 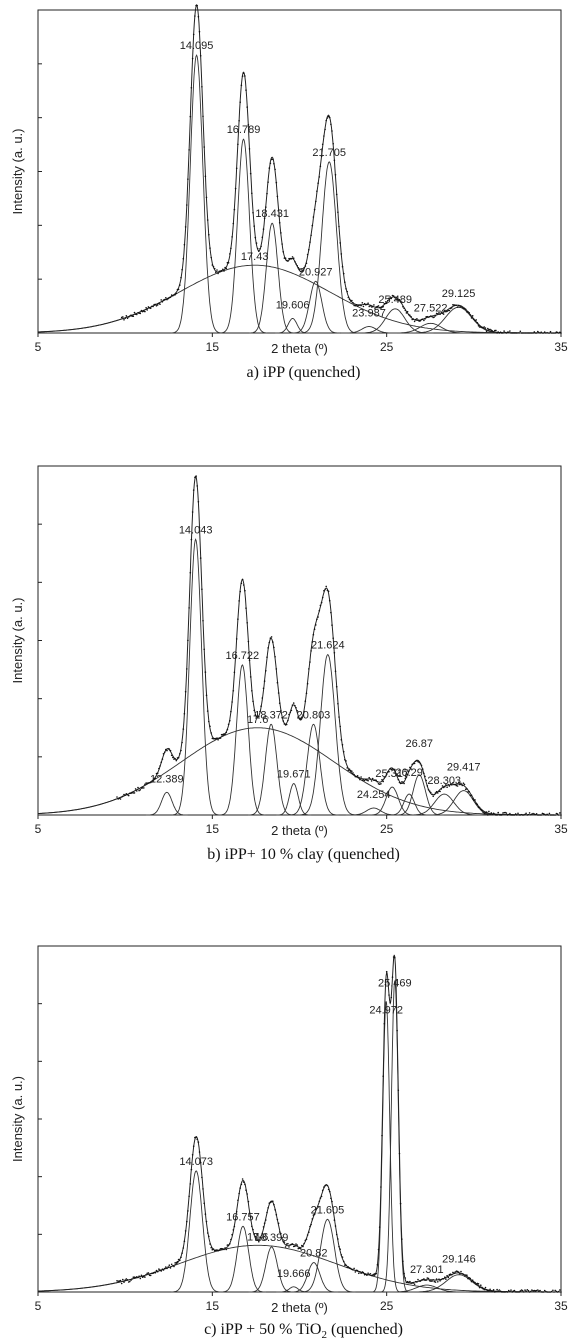 What do you see at coordinates (303, 854) in the screenshot?
I see `panel-caption: b) iPP+ 10 % clay (quenched)` at bounding box center [303, 854].